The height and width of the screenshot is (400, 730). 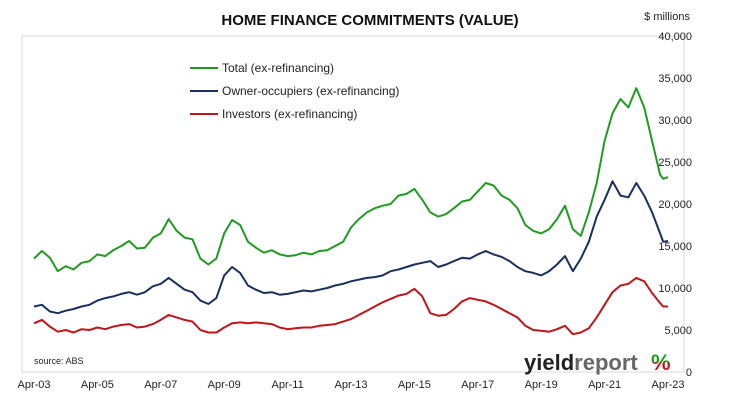 What do you see at coordinates (541, 385) in the screenshot?
I see `x-tick-label: Apr-19` at bounding box center [541, 385].